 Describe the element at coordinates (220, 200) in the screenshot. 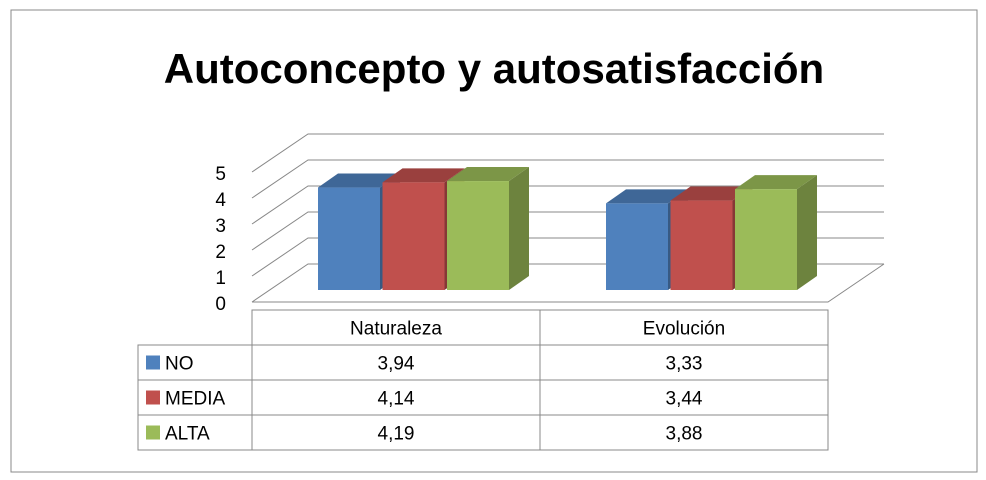

I see `y-tick-label: 4` at that location.